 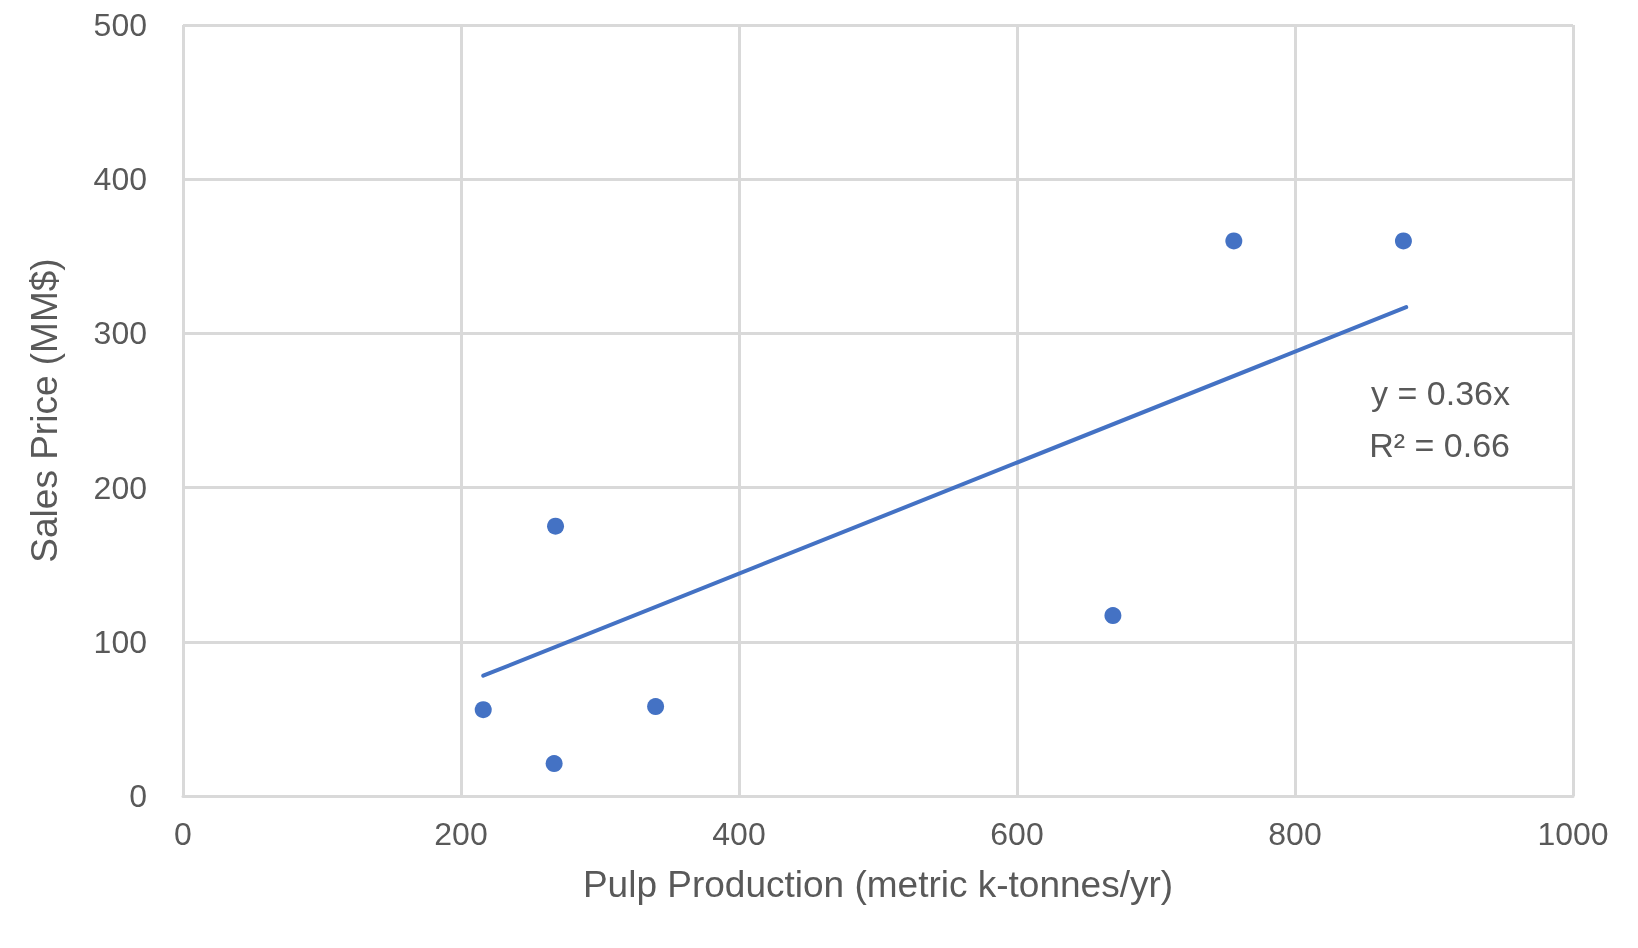 What do you see at coordinates (1017, 834) in the screenshot?
I see `x-tick-label: 600` at bounding box center [1017, 834].